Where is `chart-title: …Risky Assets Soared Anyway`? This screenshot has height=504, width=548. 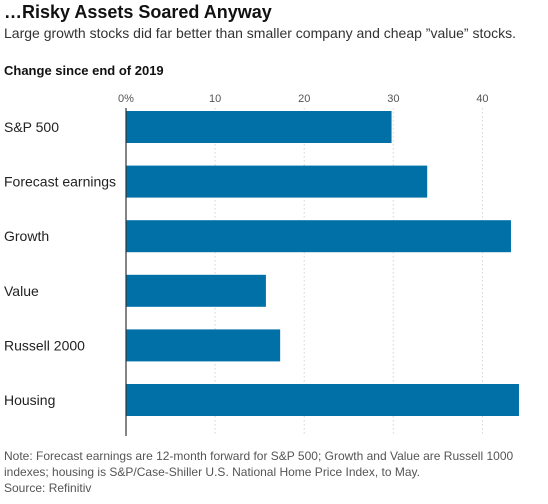 chart-title: …Risky Assets Soared Anyway is located at coordinates (138, 12).